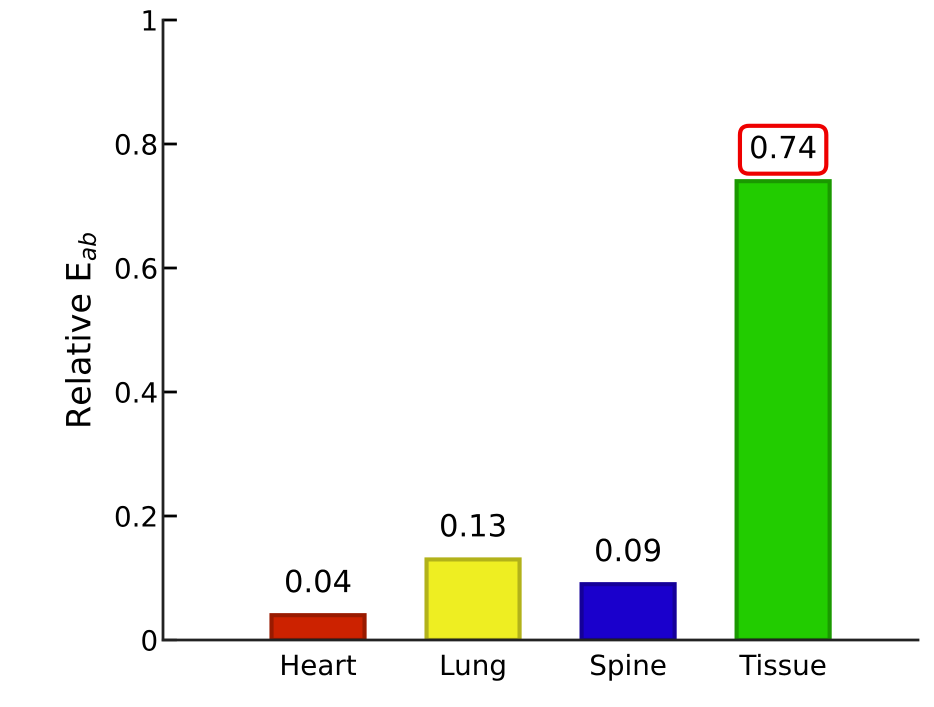 The height and width of the screenshot is (707, 934). Describe the element at coordinates (136, 516) in the screenshot. I see `y-tick-label: 0.2` at that location.